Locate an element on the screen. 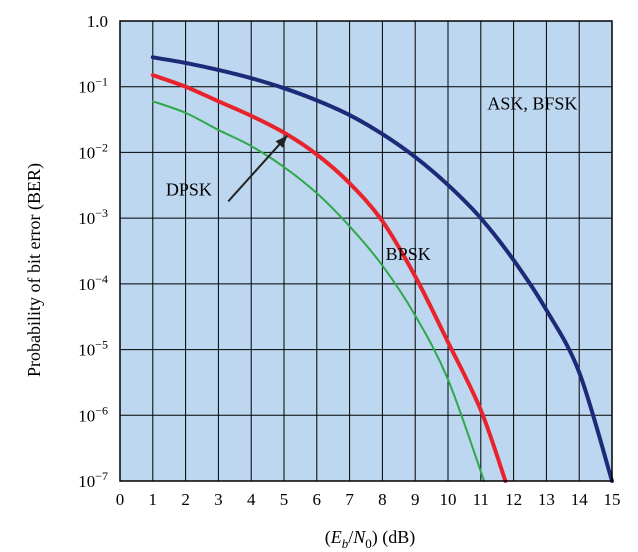 Image resolution: width=638 pixels, height=552 pixels. y-axis-title: Probability of bit error (BER) is located at coordinates (34, 270).